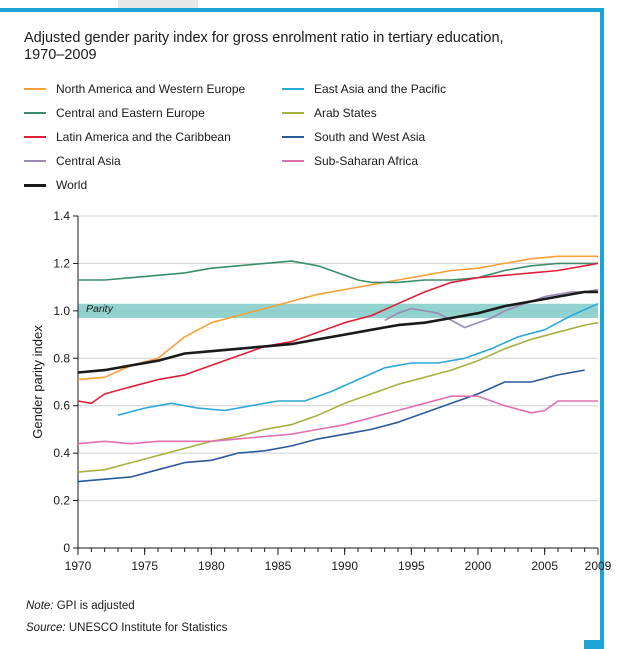 Image resolution: width=638 pixels, height=649 pixels. I want to click on note-text: GPI is adjusted, so click(95, 606).